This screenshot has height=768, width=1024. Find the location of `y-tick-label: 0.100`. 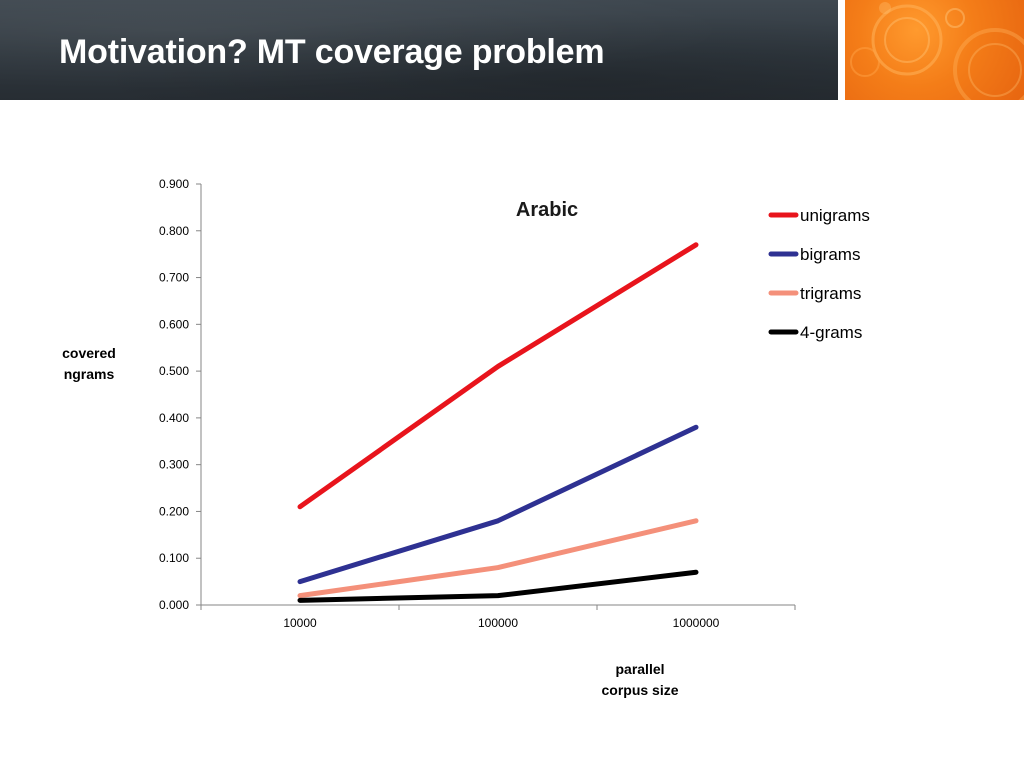

y-tick-label: 0.100 is located at coordinates (174, 558).